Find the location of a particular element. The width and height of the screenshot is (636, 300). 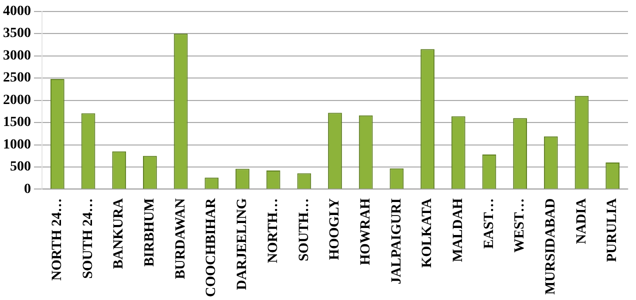

y-tick-label: 1000 is located at coordinates (17, 144).